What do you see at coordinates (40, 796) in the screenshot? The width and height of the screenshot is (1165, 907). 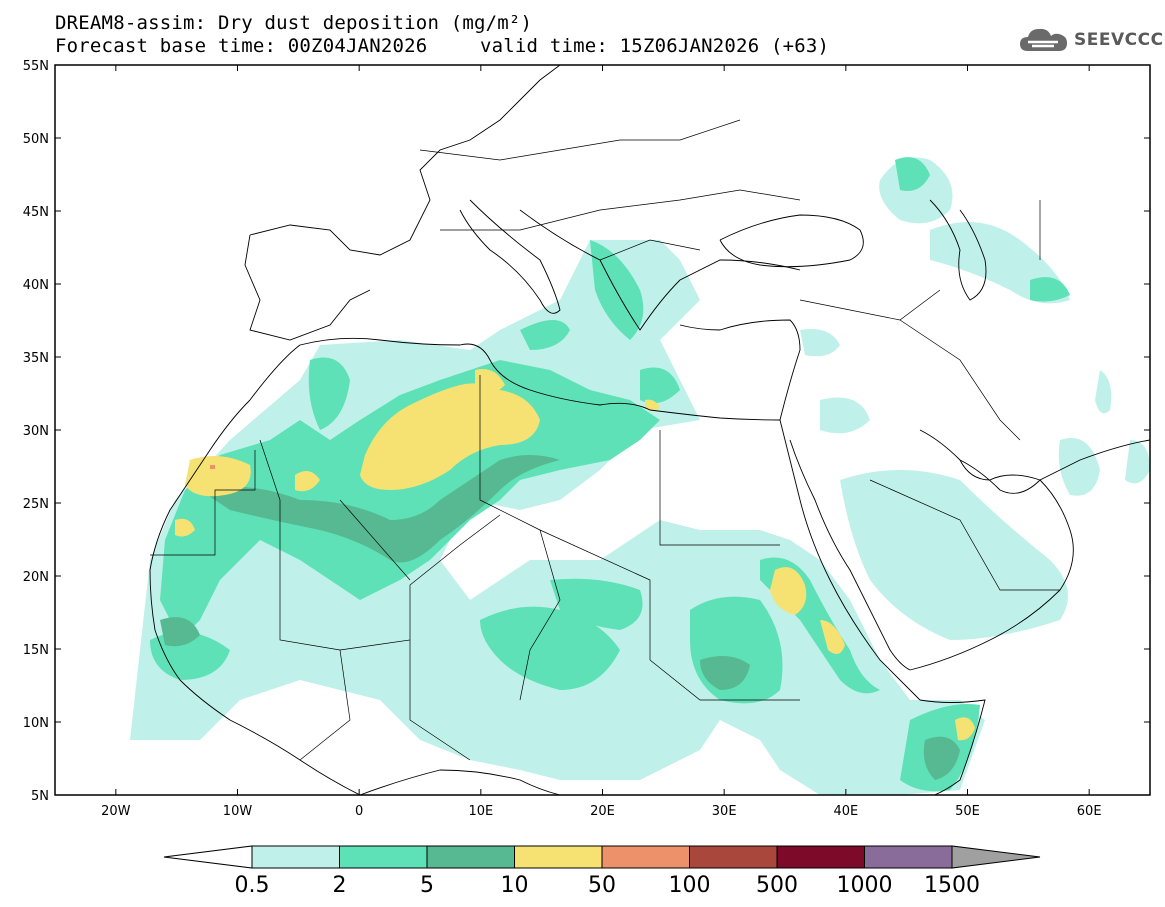 I see `lat-label: 5N` at bounding box center [40, 796].